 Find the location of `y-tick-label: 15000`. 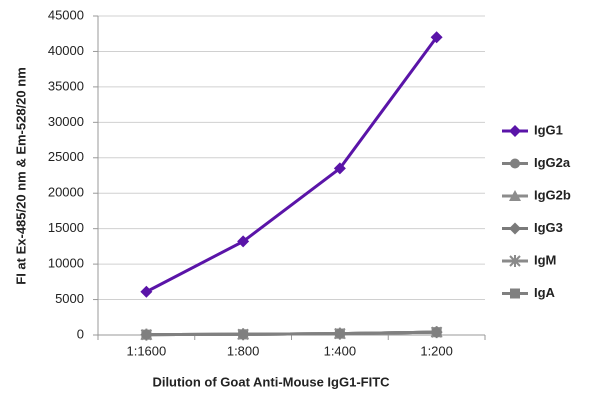

y-tick-label: 15000 is located at coordinates (66, 227).